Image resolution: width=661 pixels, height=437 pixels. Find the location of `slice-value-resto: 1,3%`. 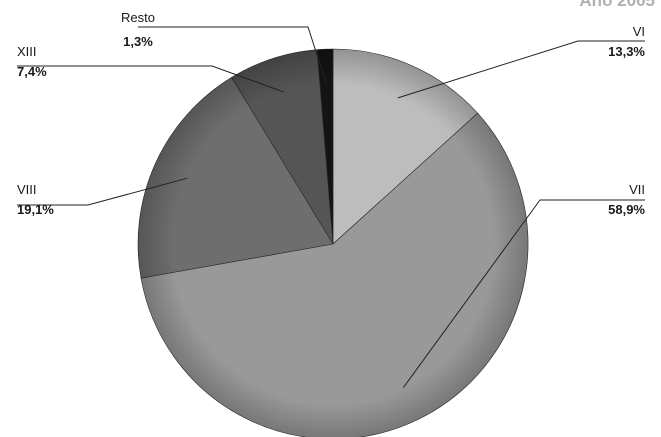

slice-value-resto: 1,3% is located at coordinates (138, 41).